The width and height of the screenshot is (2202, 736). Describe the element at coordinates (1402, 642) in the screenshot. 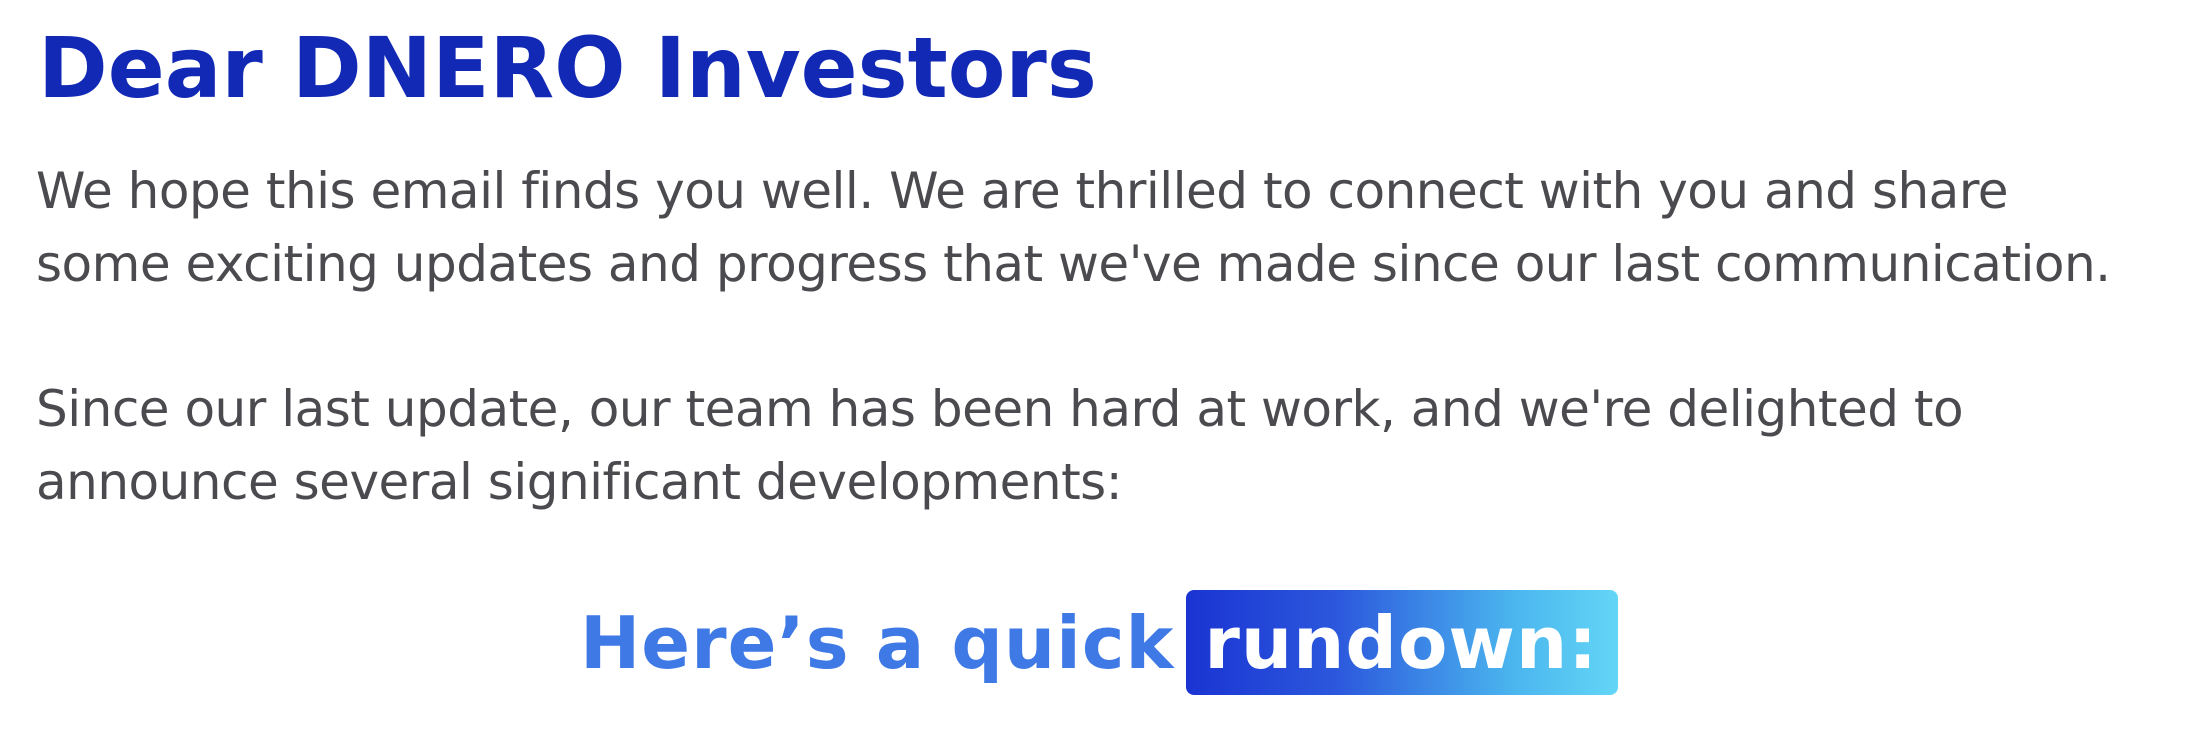

I see `rundown-highlight-badge: rundown:` at that location.